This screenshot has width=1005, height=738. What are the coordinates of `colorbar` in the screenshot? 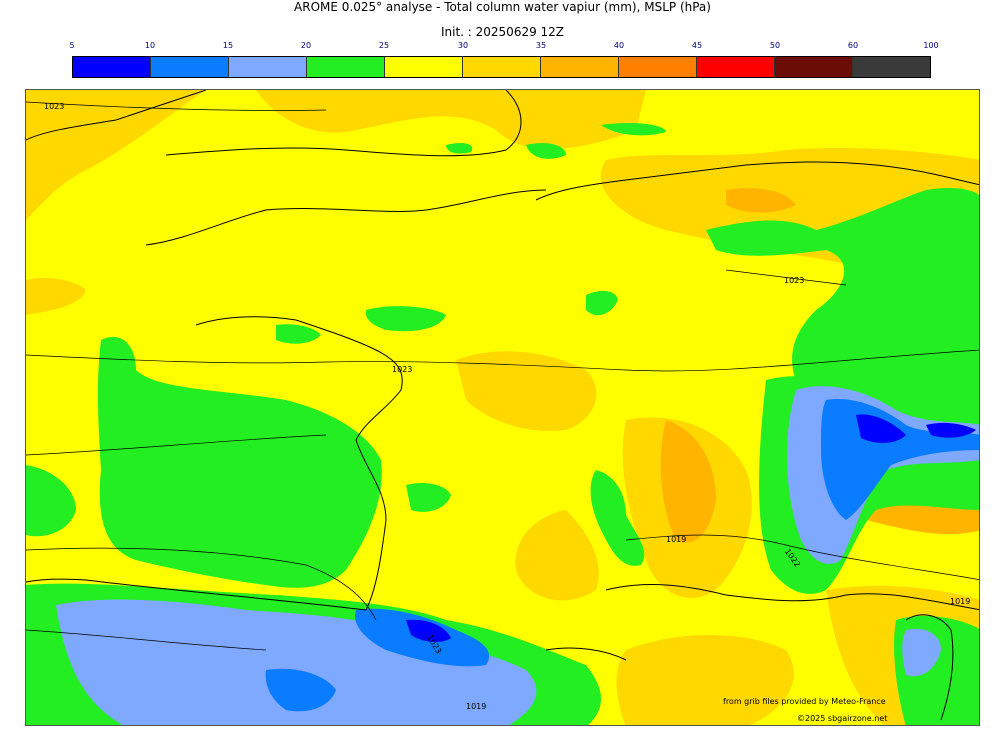 It's located at (501, 67).